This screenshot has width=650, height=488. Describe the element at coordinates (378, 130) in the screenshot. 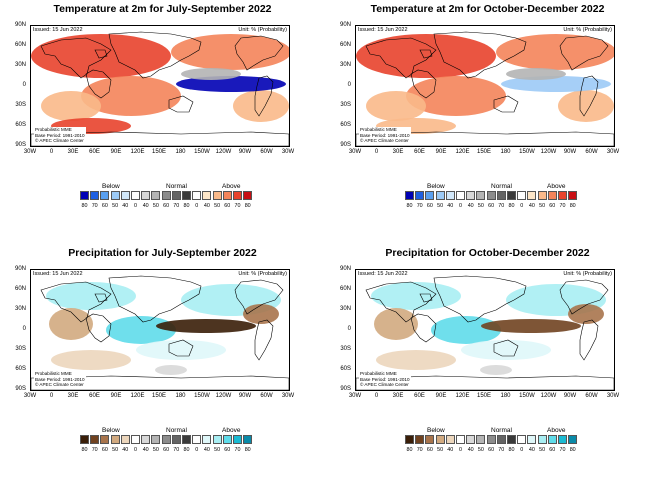

I see `info-line: Probabilistic MME` at that location.